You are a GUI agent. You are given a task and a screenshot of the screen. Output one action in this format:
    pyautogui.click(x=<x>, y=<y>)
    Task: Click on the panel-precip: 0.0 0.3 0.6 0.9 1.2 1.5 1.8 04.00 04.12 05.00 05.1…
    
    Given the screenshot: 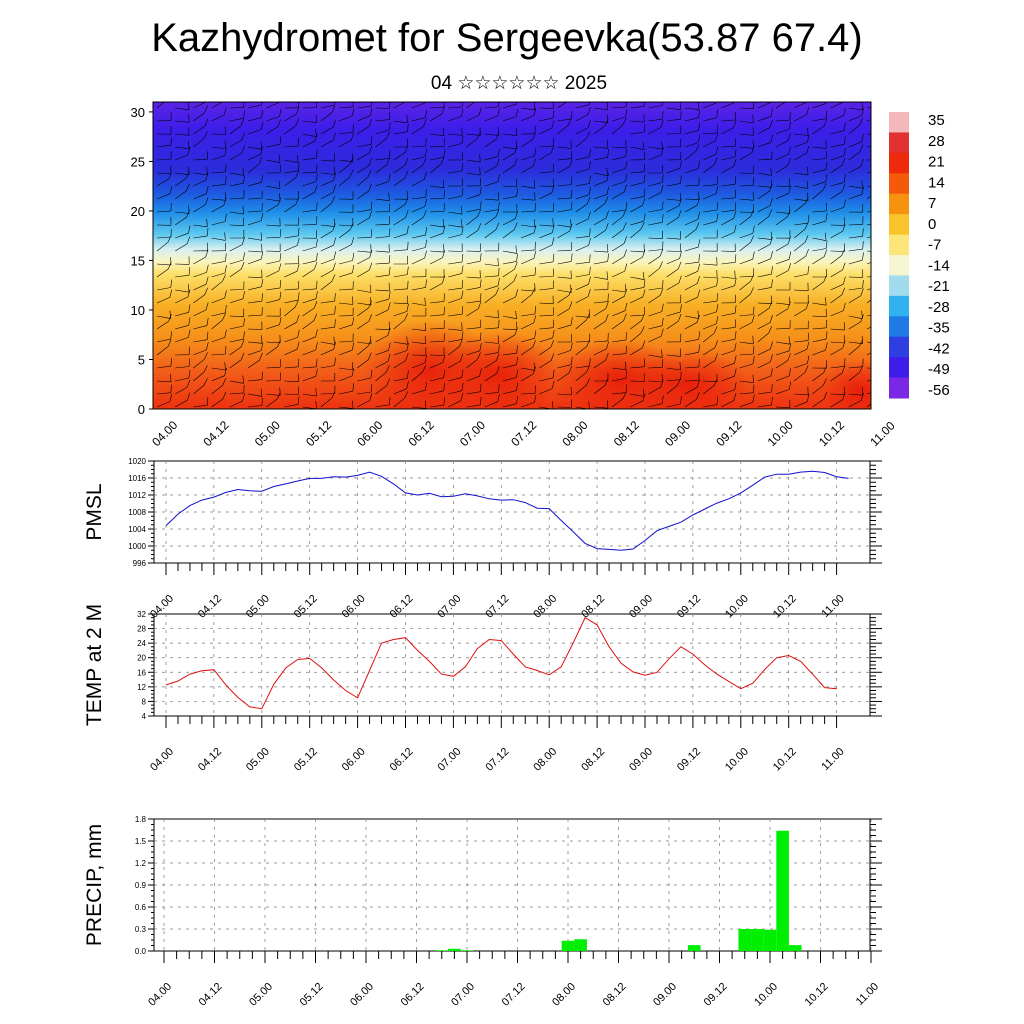 What is the action you would take?
    pyautogui.click(x=482, y=912)
    